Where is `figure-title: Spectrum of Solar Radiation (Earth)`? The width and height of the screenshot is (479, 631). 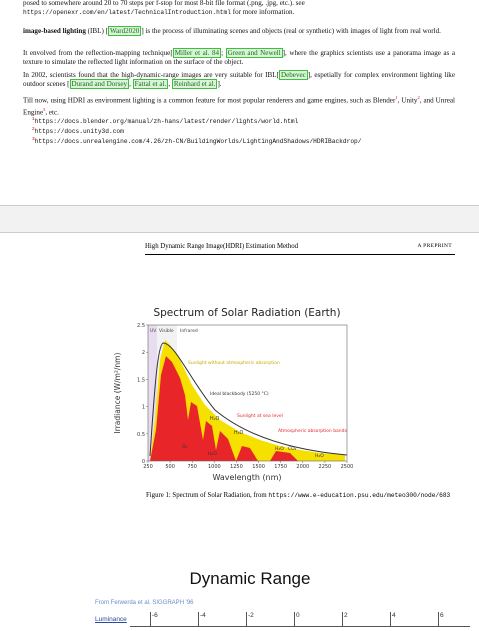 figure-title: Spectrum of Solar Radiation (Earth) is located at coordinates (246, 313).